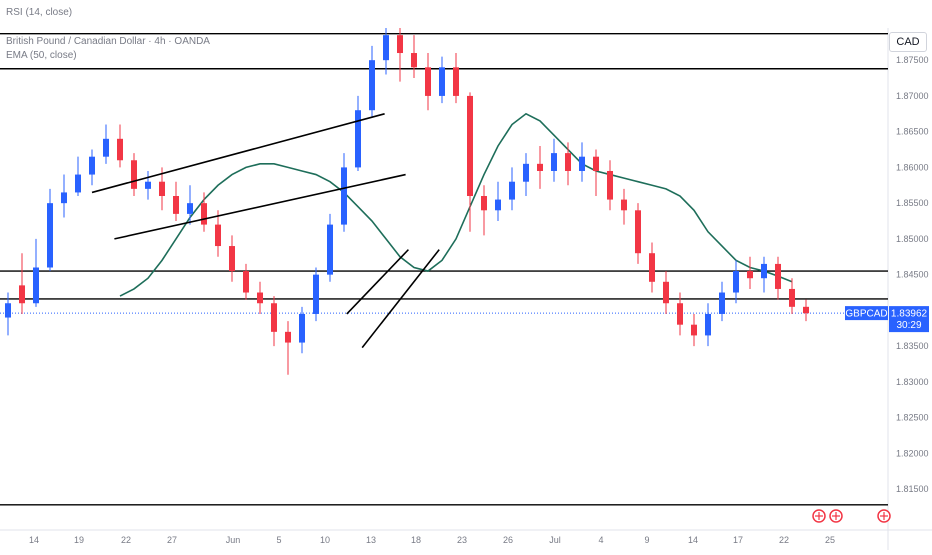 The image size is (932, 555). I want to click on x-tick-label: Jun, so click(233, 540).